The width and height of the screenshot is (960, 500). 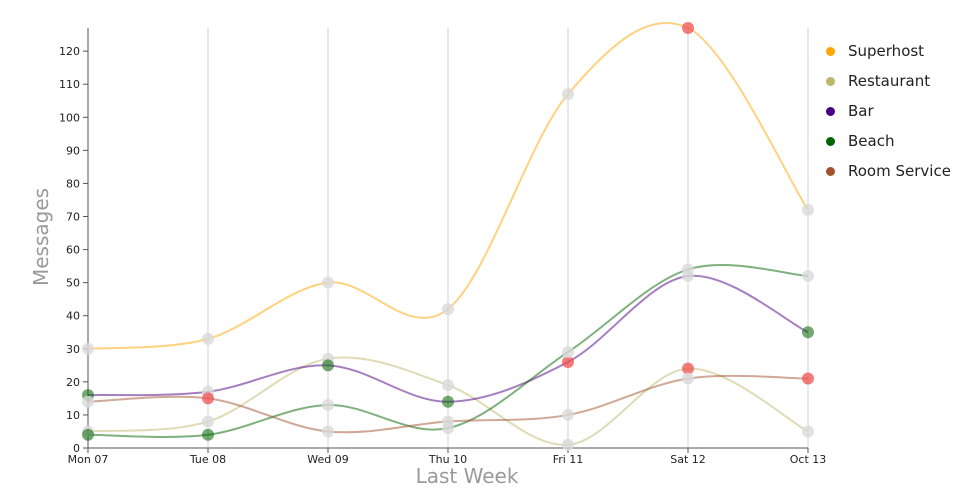 I want to click on legend-item-room-service: Room Service, so click(x=888, y=171).